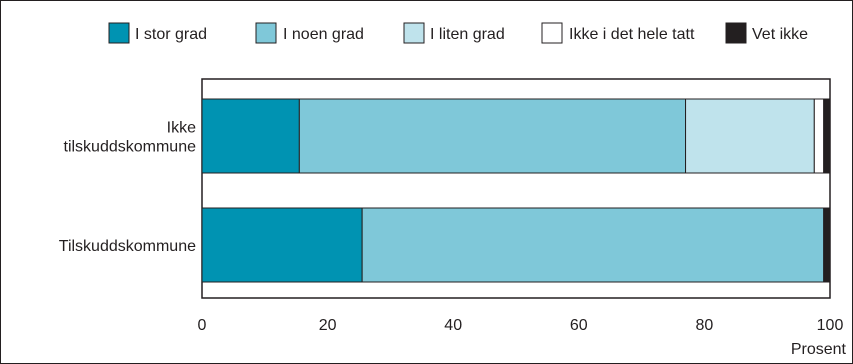 Image resolution: width=853 pixels, height=364 pixels. What do you see at coordinates (127, 246) in the screenshot?
I see `category-label-1-line-0: Tilskuddskommune` at bounding box center [127, 246].